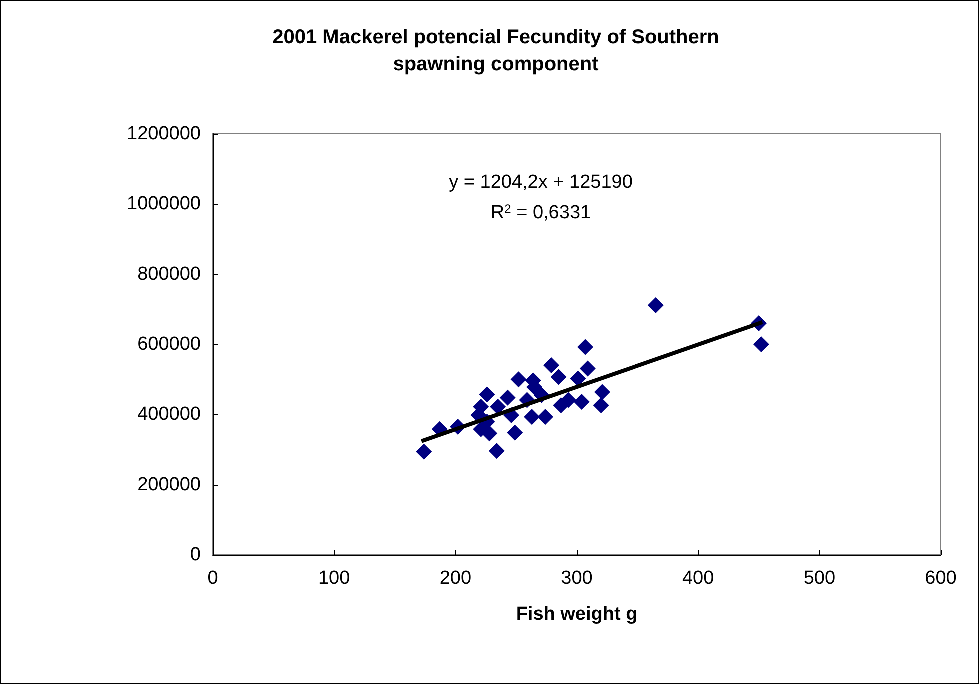 This screenshot has width=979, height=684. I want to click on x-axis-title: Fish weight g, so click(577, 614).